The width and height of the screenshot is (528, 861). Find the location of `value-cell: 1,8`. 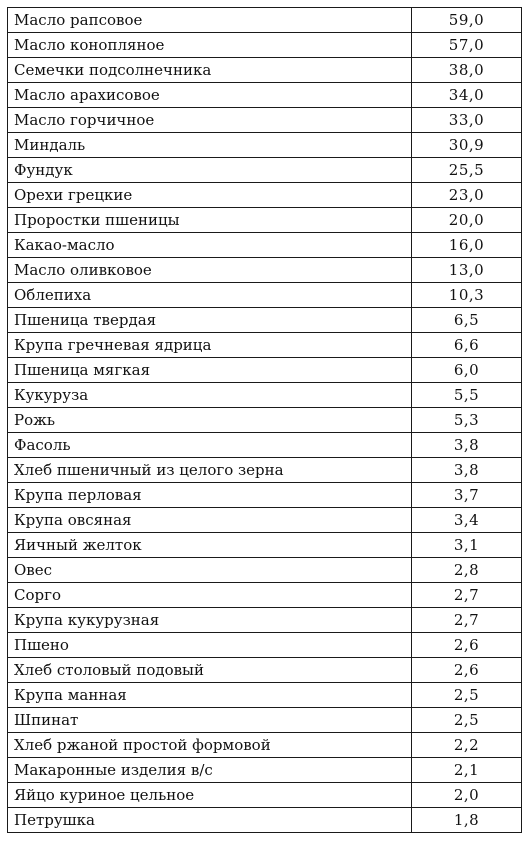

value-cell: 1,8 is located at coordinates (466, 820).